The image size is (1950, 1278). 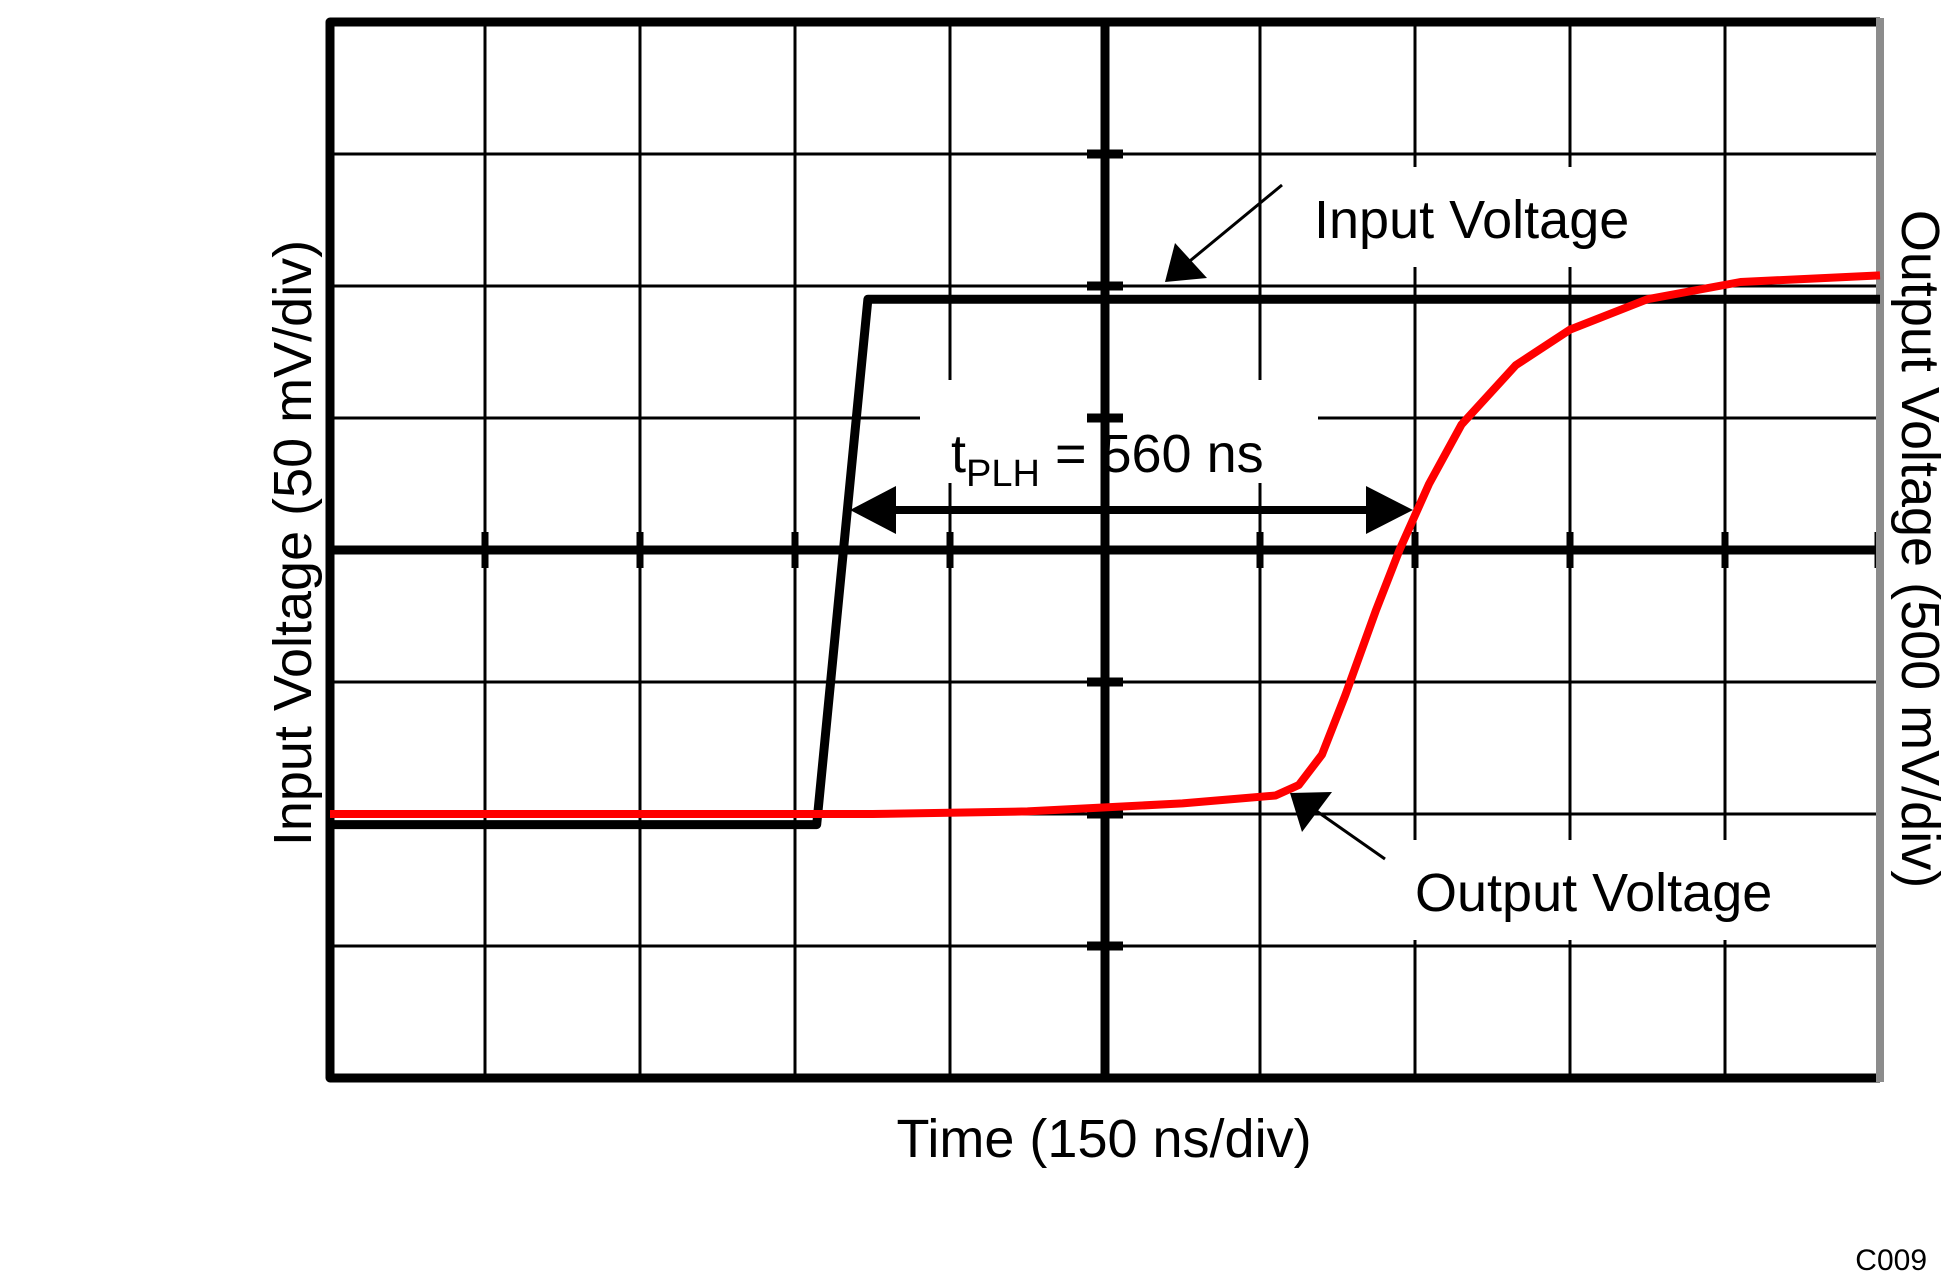 I want to click on input-voltage-label: Input Voltage, so click(x=1471, y=220).